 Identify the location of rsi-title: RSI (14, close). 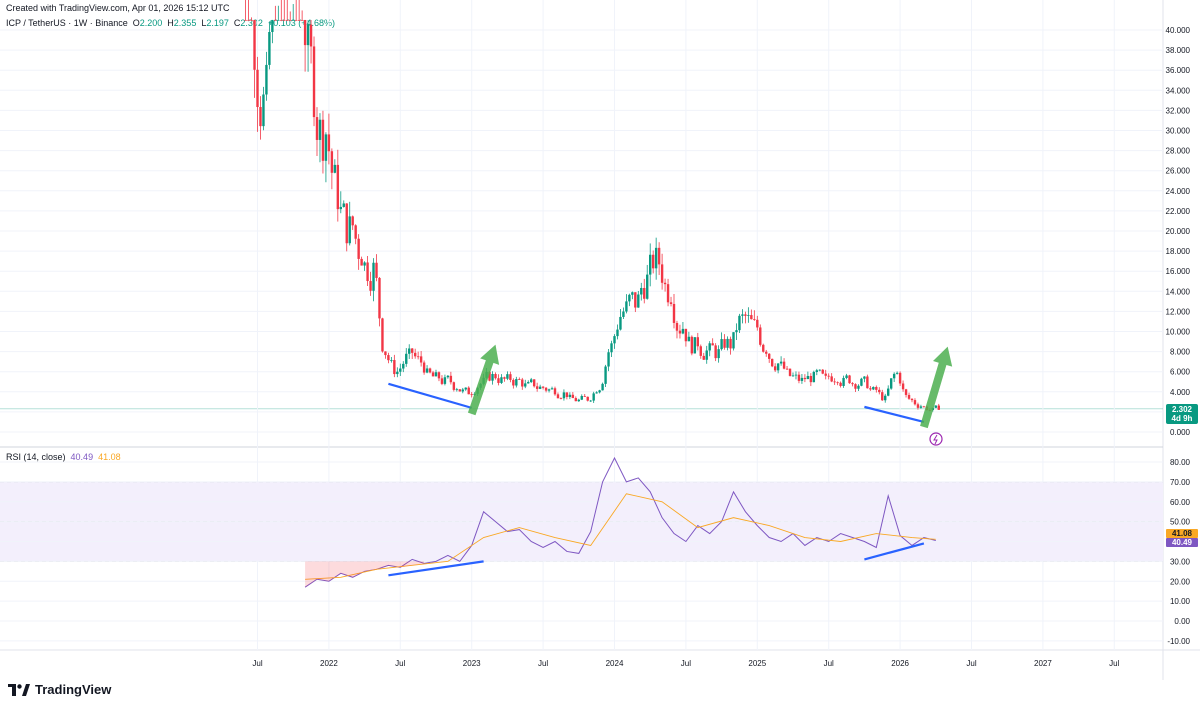
(36, 457).